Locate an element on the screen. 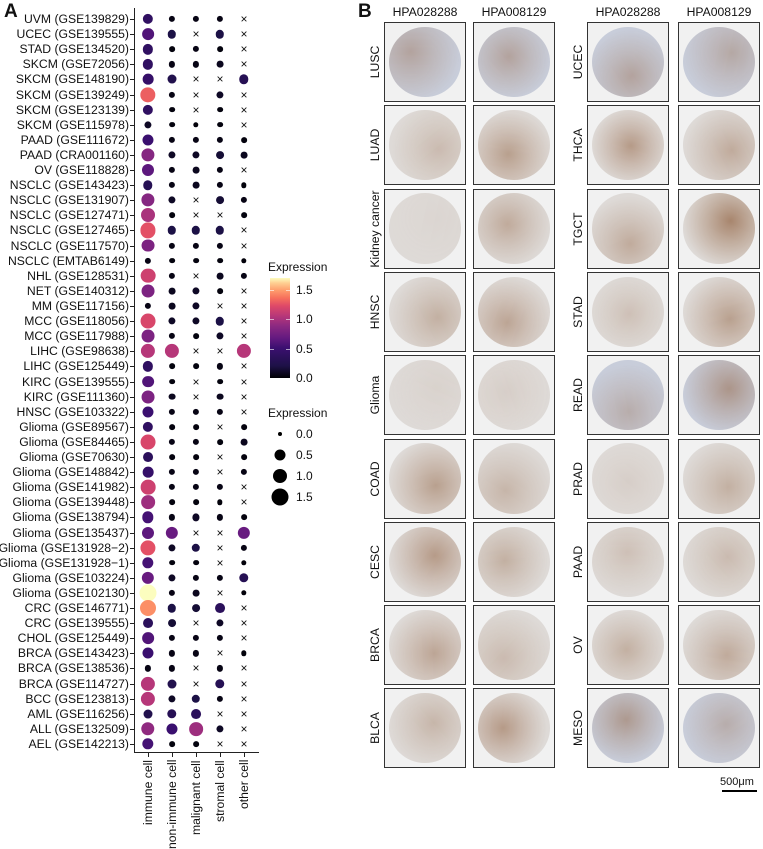  y-tick-label: ALL (GSE132509) is located at coordinates (79, 728).